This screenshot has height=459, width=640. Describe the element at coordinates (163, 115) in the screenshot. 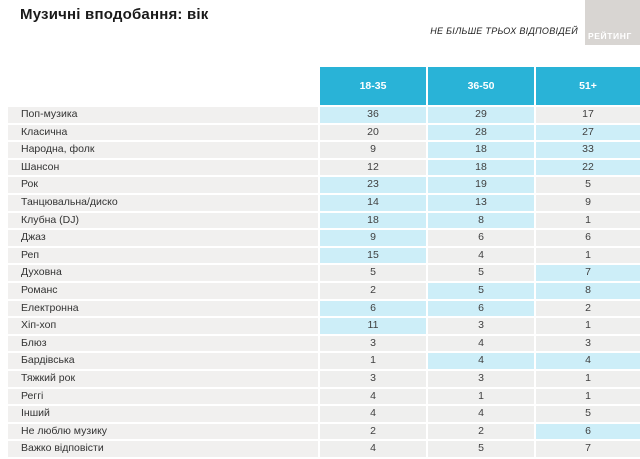

I see `row-label: Поп-музика` at that location.